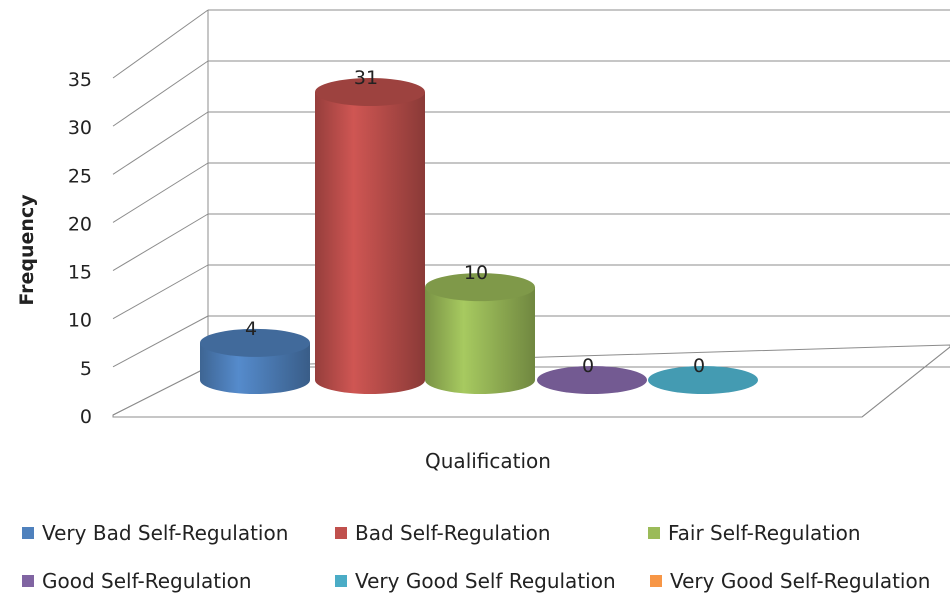  Describe the element at coordinates (80, 273) in the screenshot. I see `y-tick-label: 15` at that location.